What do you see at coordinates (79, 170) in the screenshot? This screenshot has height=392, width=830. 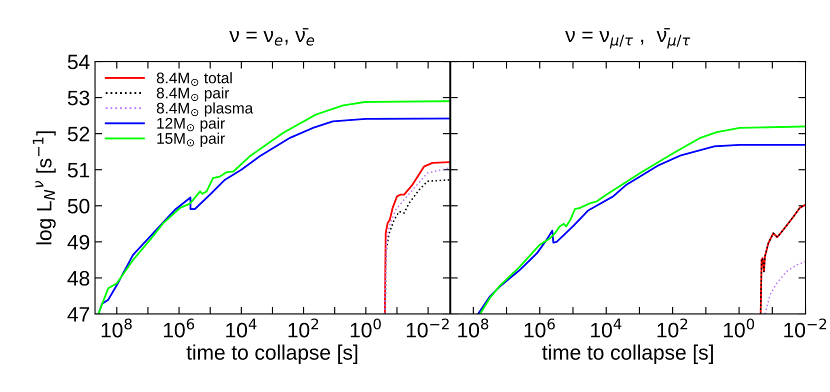 I see `y-tick-label: 51` at bounding box center [79, 170].